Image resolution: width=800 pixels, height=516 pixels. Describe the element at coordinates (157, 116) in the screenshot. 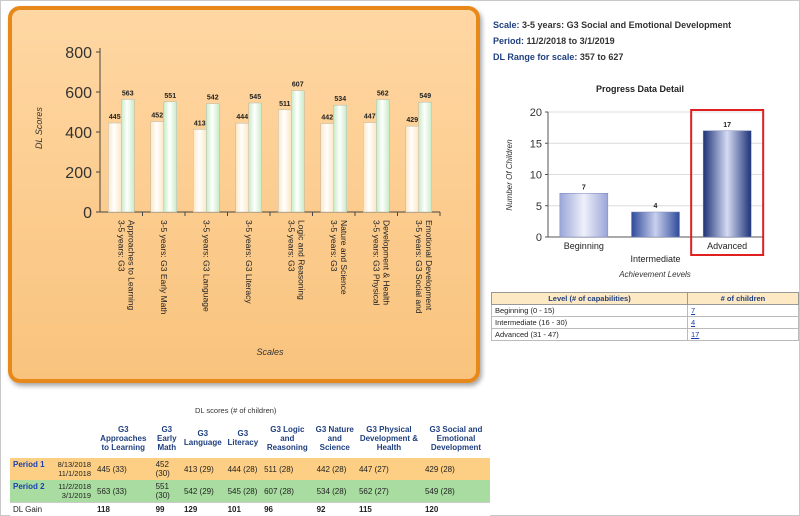

I see `bar-value-label: 452` at that location.